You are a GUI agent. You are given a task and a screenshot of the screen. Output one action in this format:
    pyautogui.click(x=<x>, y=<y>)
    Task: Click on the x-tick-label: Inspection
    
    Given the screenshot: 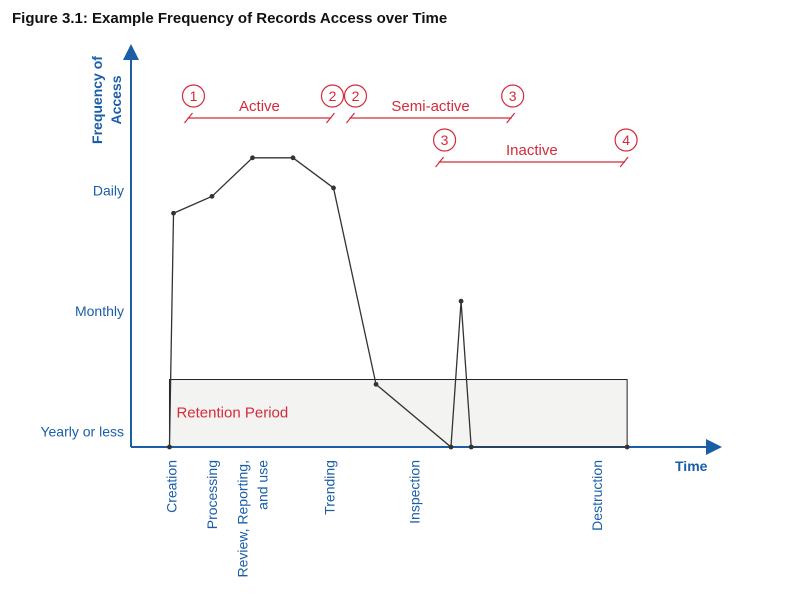 What is the action you would take?
    pyautogui.click(x=415, y=492)
    